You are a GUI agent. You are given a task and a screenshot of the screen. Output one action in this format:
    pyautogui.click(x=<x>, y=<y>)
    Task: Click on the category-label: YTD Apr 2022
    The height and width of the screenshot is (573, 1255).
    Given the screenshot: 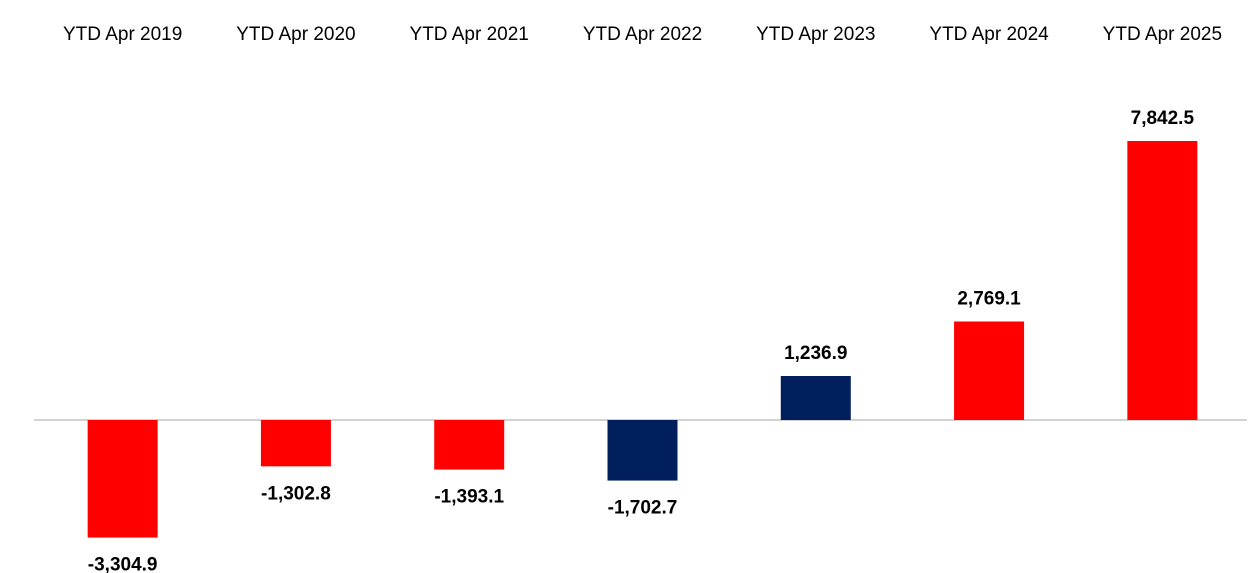 What is the action you would take?
    pyautogui.click(x=642, y=34)
    